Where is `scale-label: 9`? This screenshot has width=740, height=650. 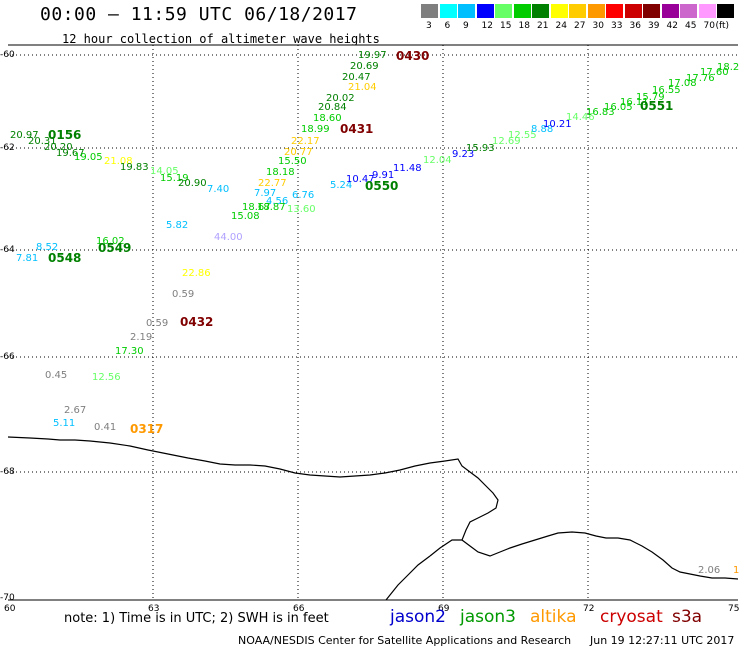 scale-label: 9 is located at coordinates (466, 26).